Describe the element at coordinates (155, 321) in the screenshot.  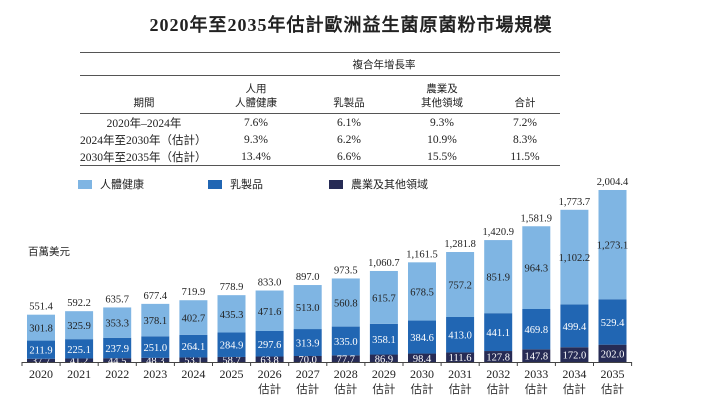
I see `segment-label: 378.1` at that location.